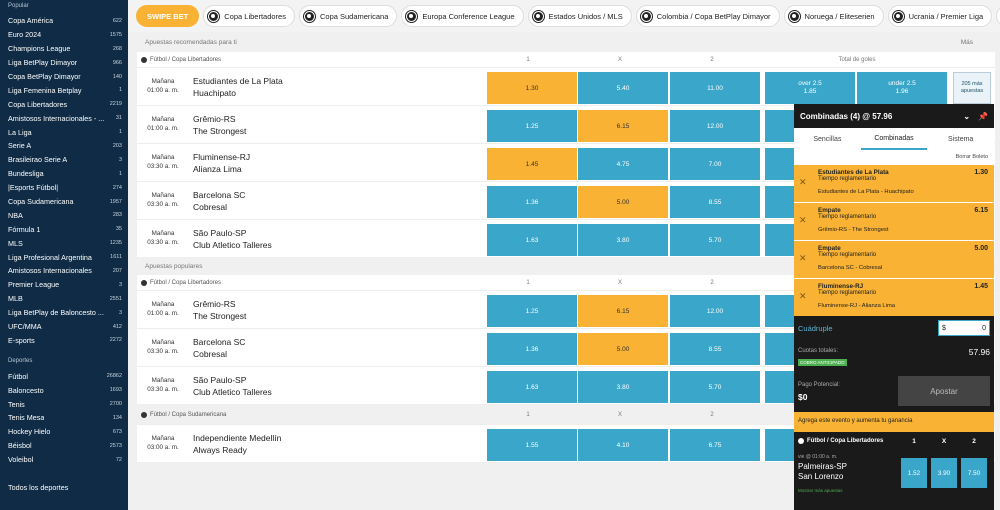 Image resolution: width=1000 pixels, height=510 pixels. What do you see at coordinates (715, 164) in the screenshot?
I see `odd-button: 7.00` at bounding box center [715, 164].